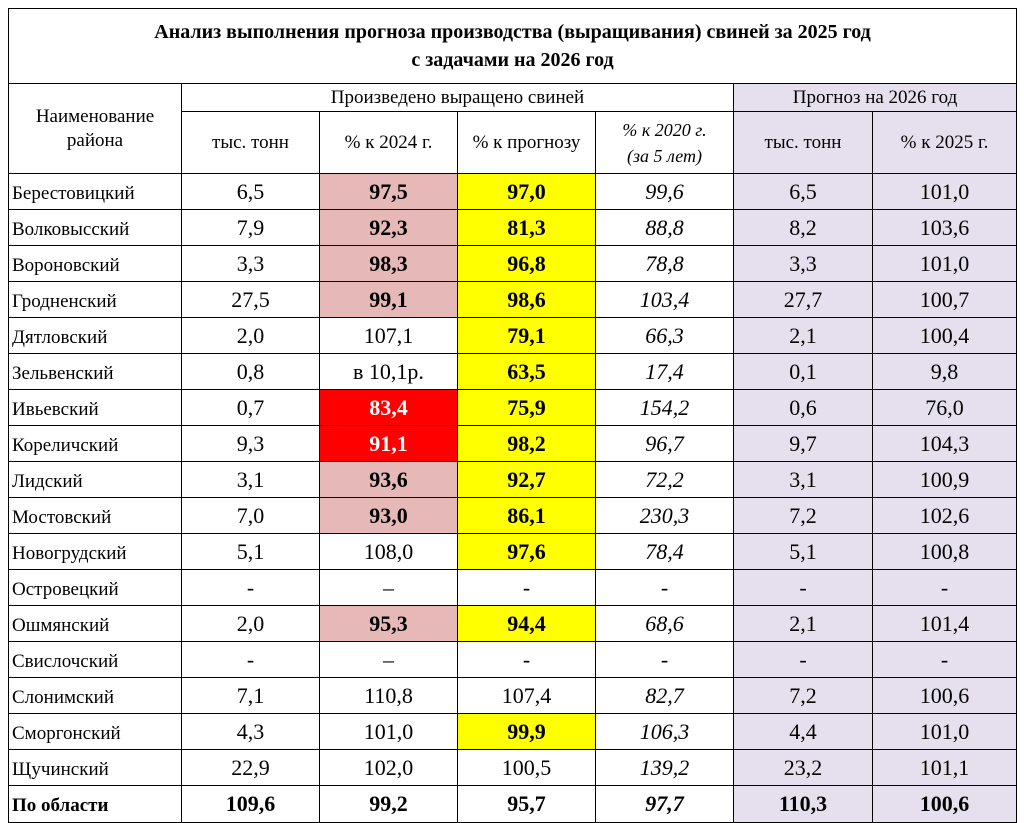 This screenshot has height=823, width=1024. Describe the element at coordinates (664, 767) in the screenshot. I see `pct-2020-cell: 139,2` at that location.